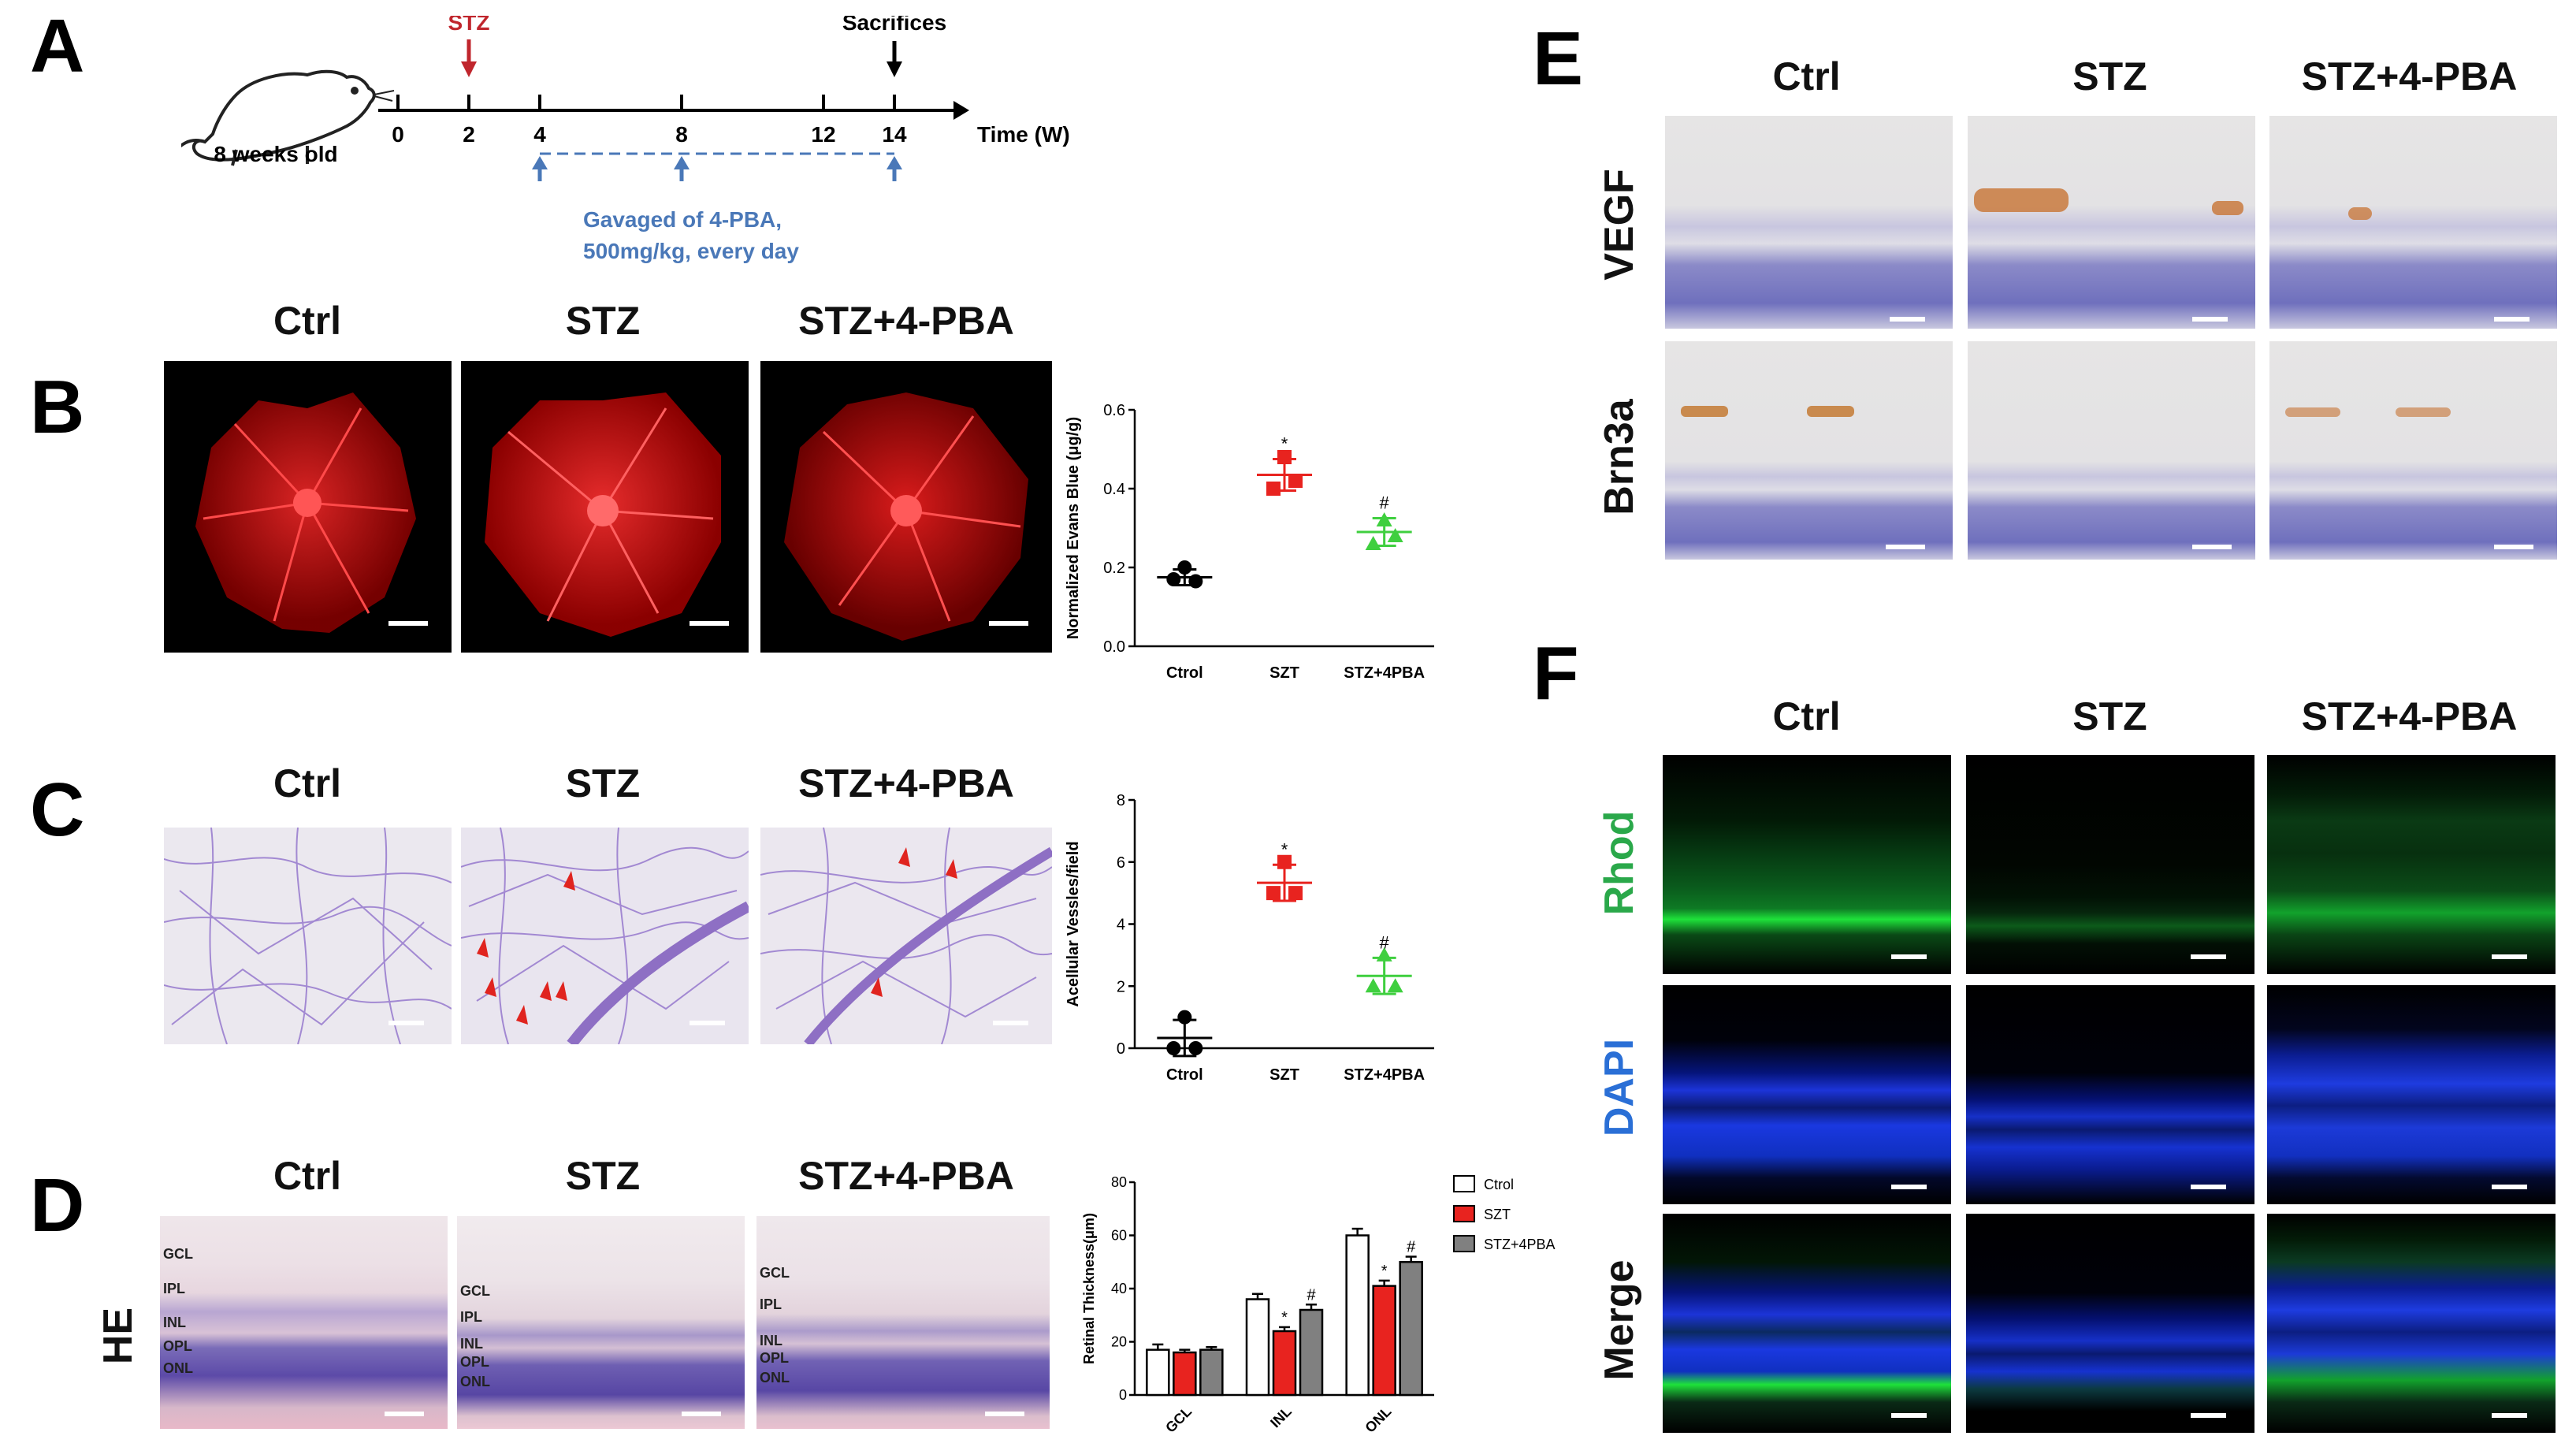  I want to click on merge-image-stz, so click(2110, 1323).